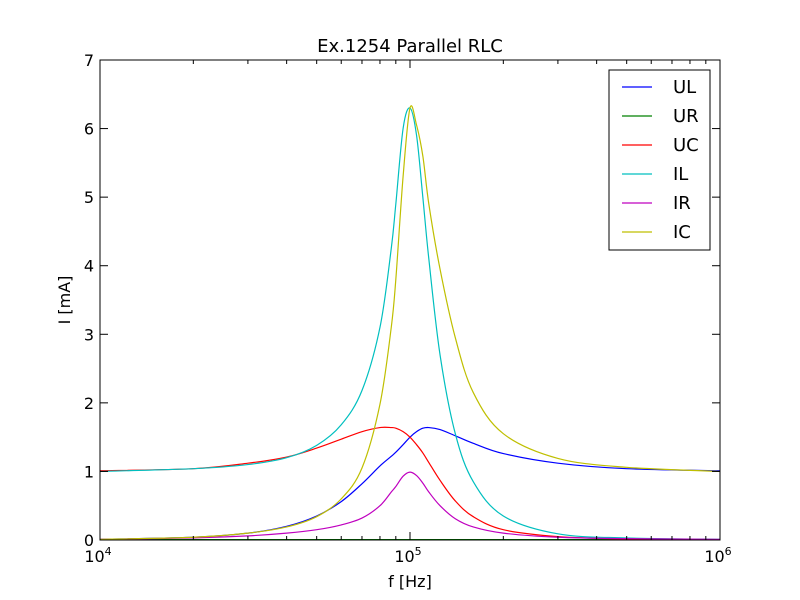  I want to click on x-tick-label: 10⁶, so click(717, 555).